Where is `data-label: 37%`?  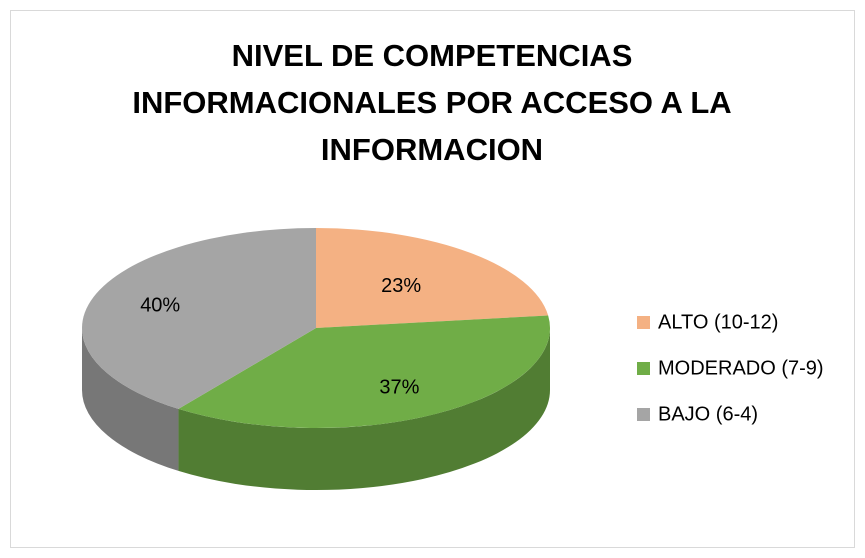 data-label: 37% is located at coordinates (399, 388).